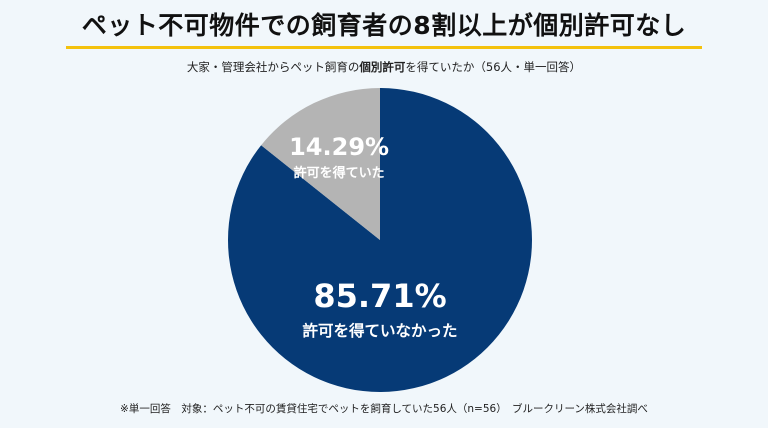 This screenshot has width=768, height=428. What do you see at coordinates (339, 147) in the screenshot?
I see `data-label-value: 14.29%` at bounding box center [339, 147].